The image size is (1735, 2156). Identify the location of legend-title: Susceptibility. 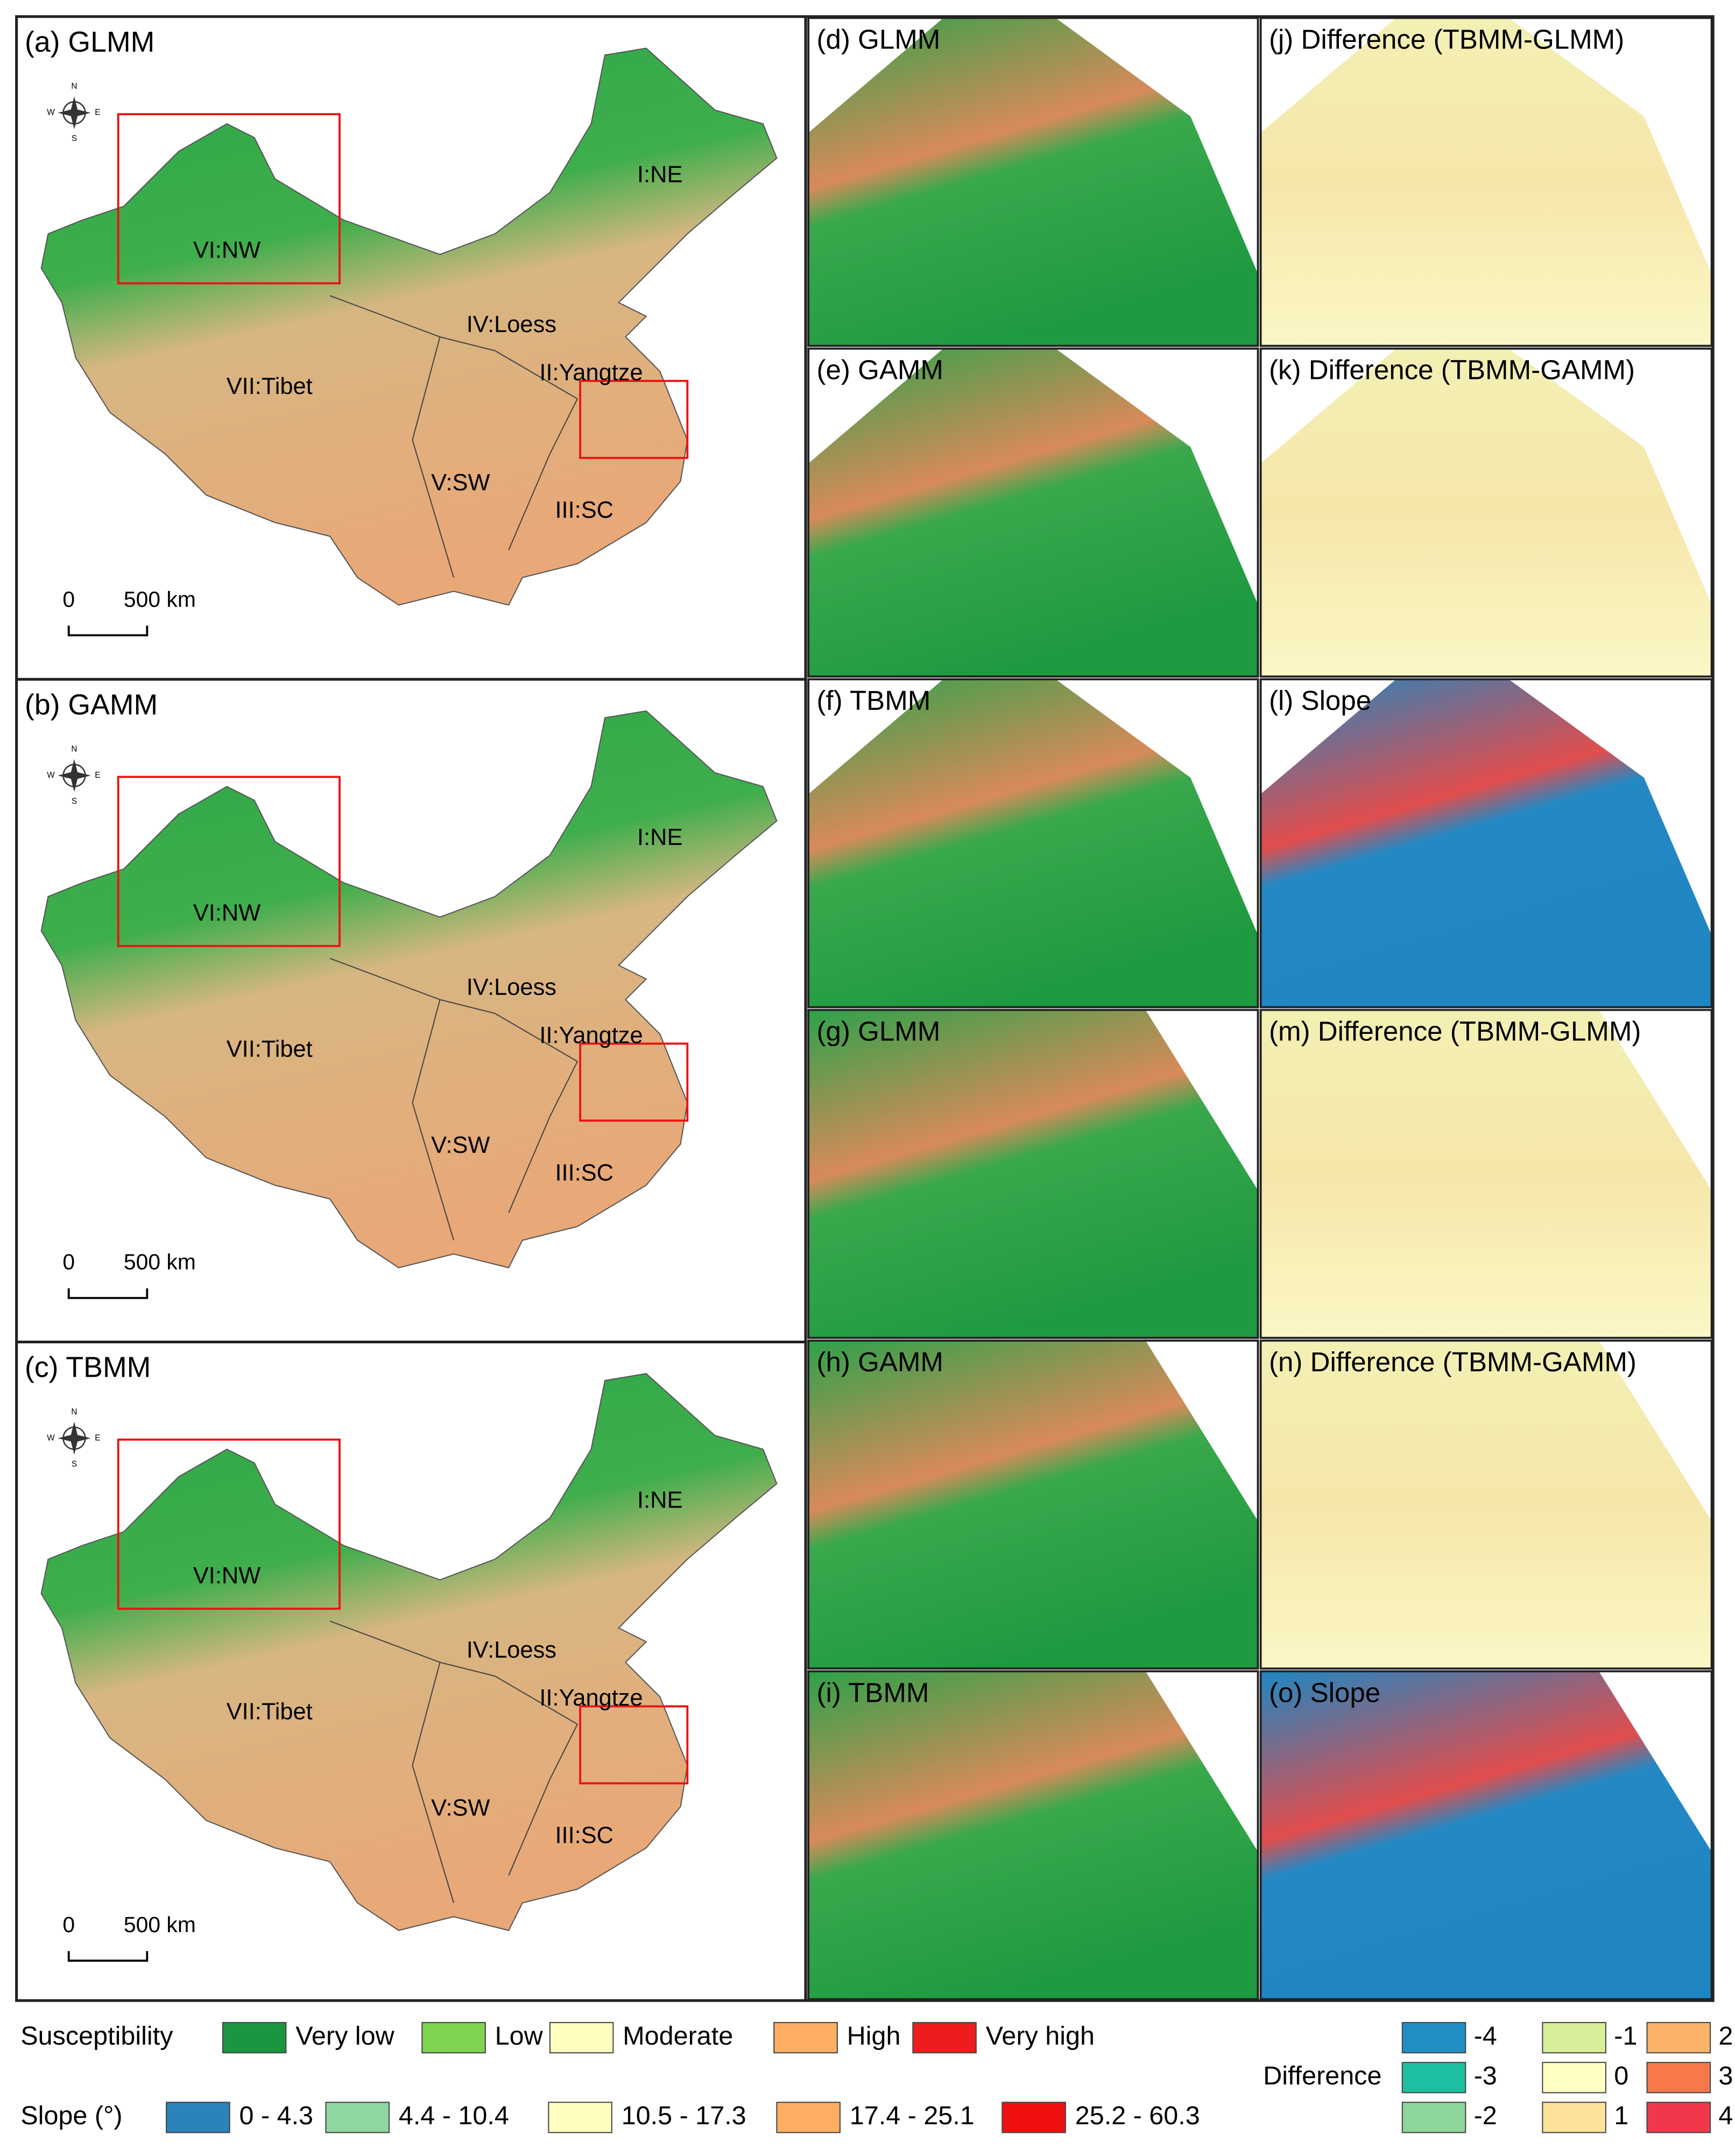
(96, 2036).